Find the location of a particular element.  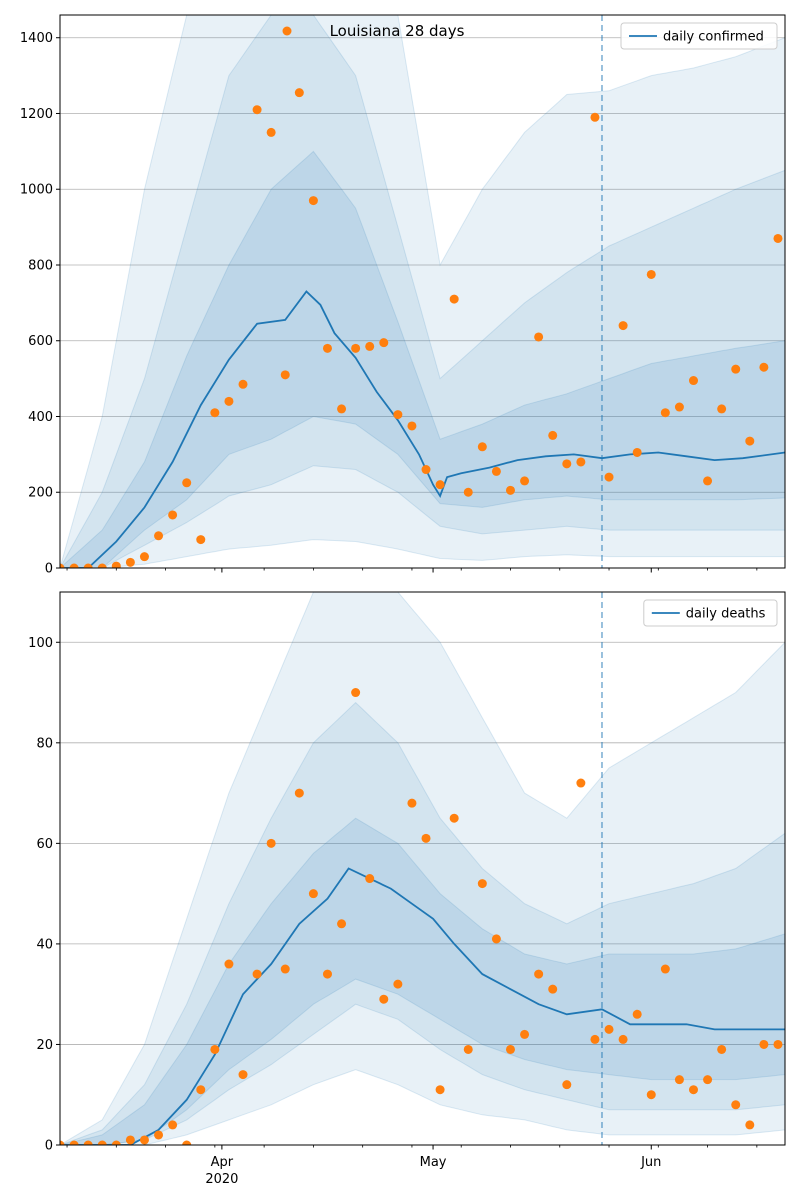

y-tick-label: 20 is located at coordinates (44, 1045).